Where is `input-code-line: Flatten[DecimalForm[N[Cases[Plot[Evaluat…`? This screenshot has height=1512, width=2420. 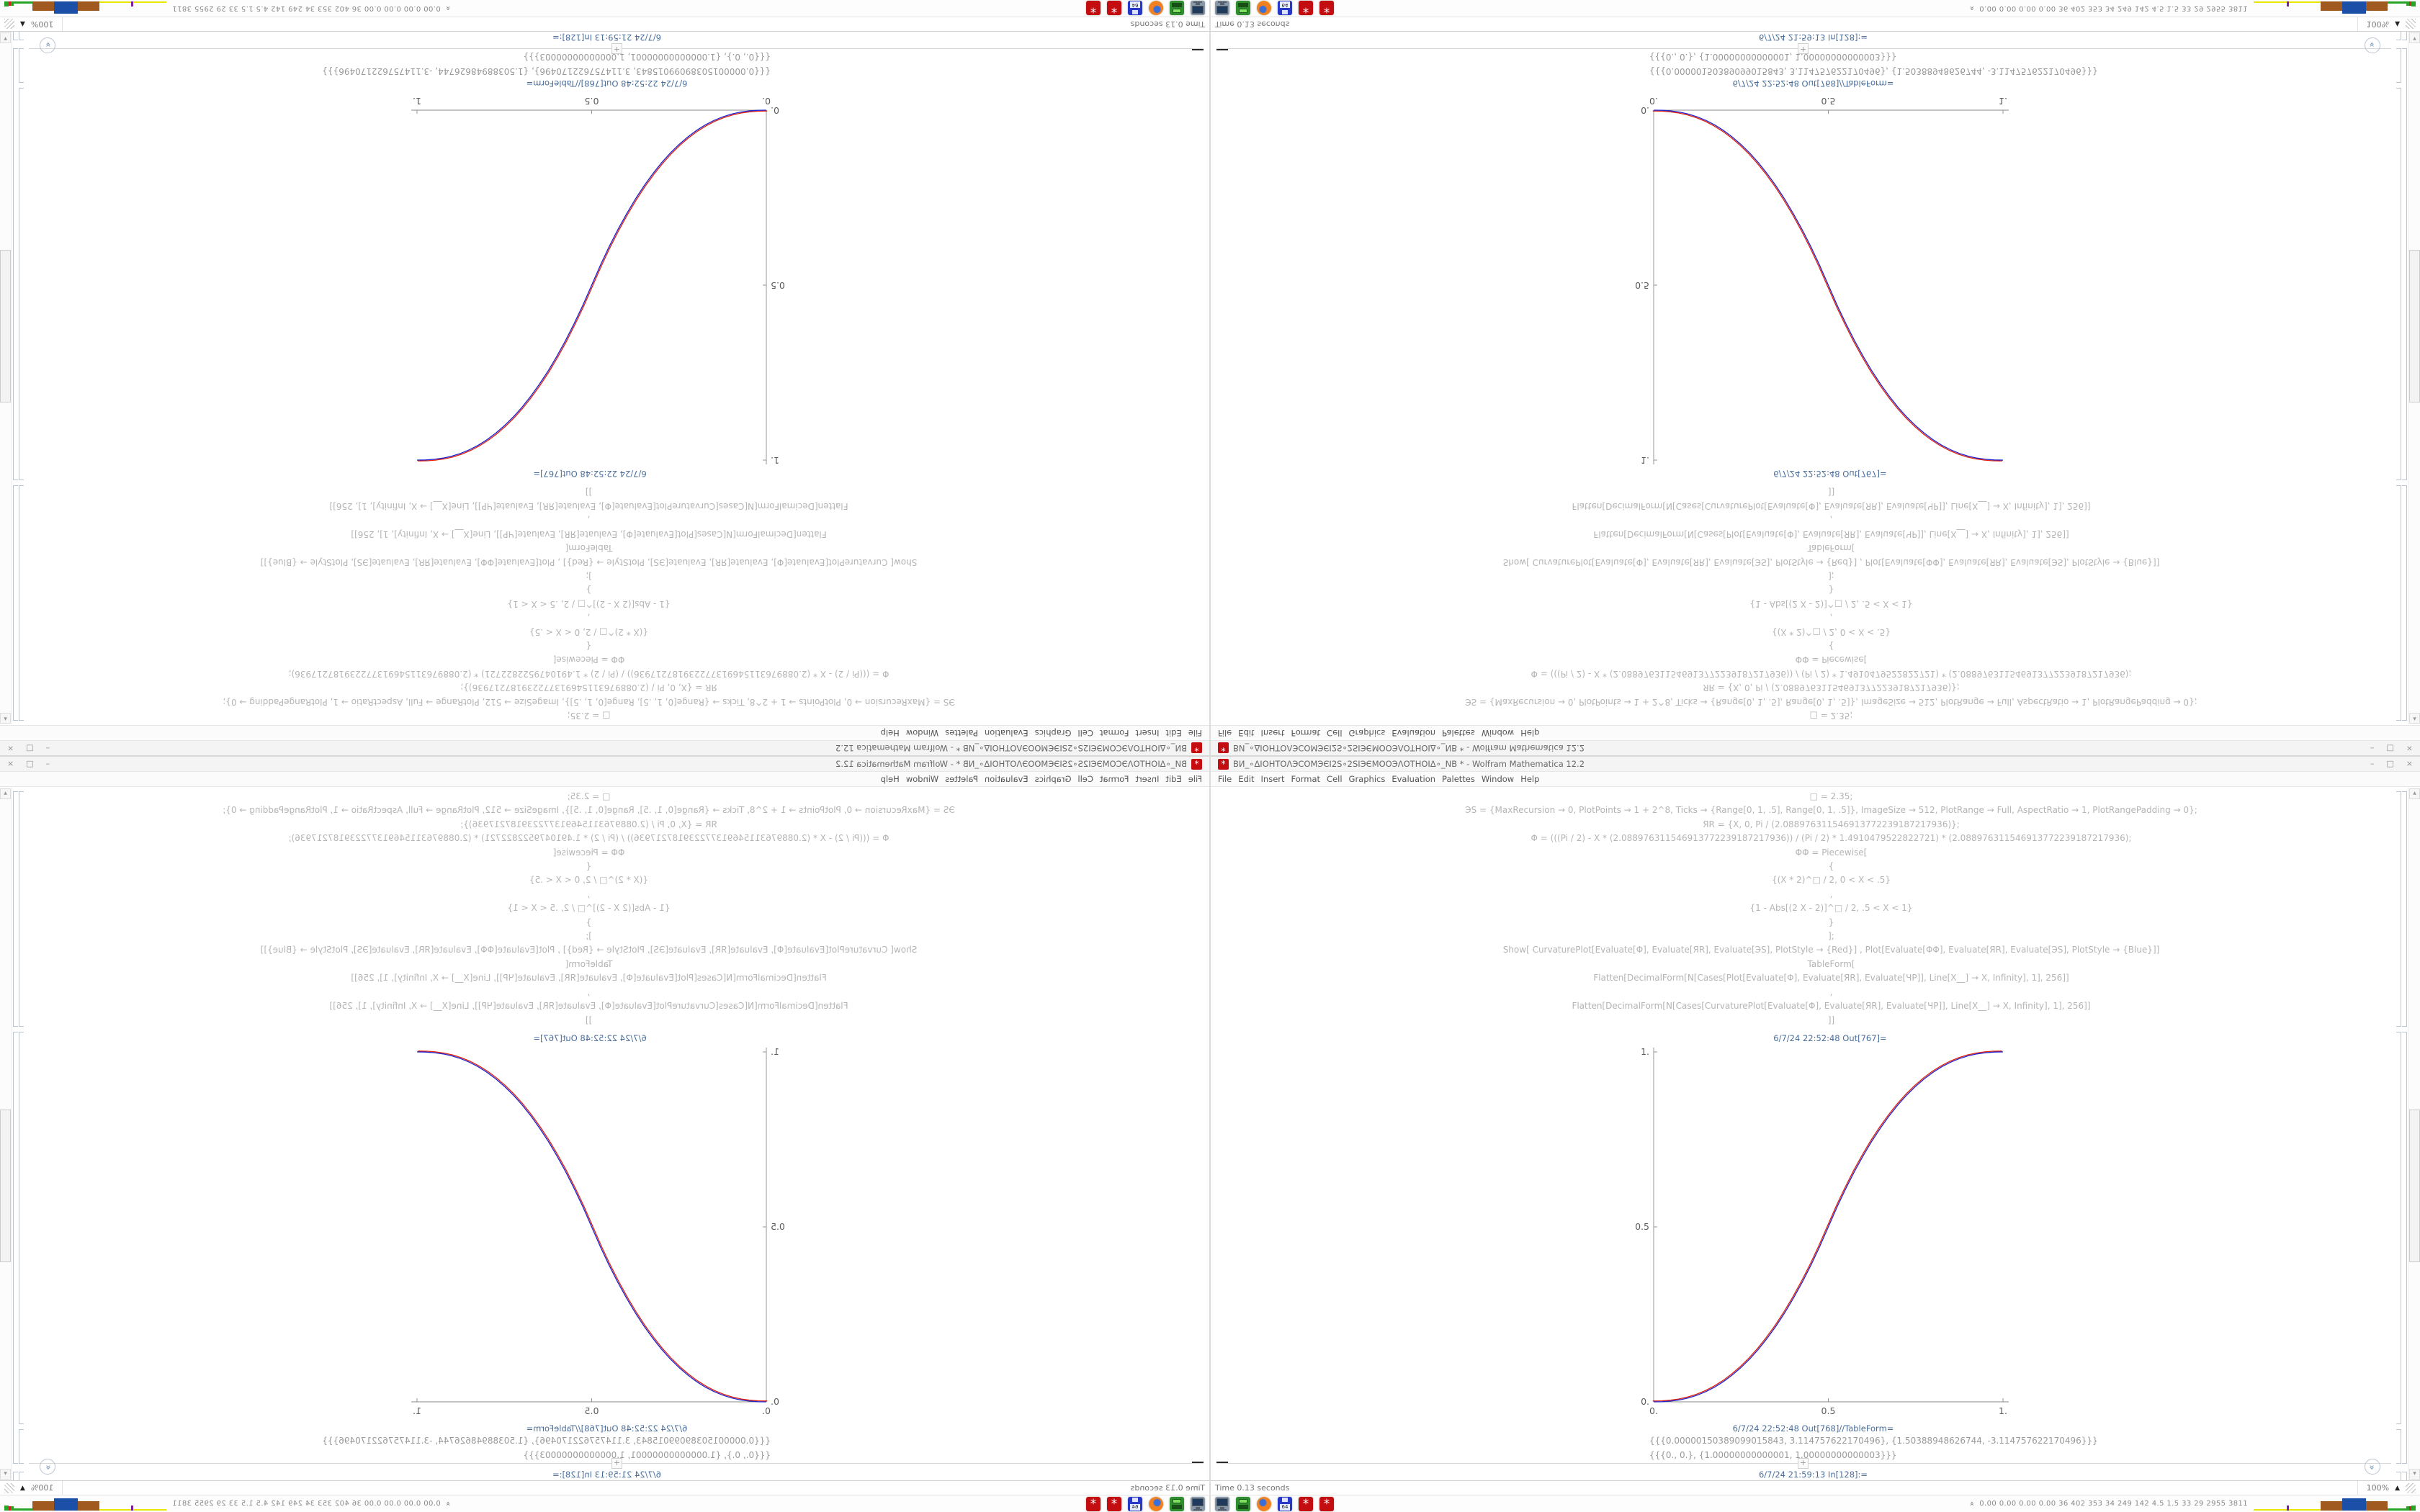
input-code-line: Flatten[DecimalForm[N[Cases[Plot[Evaluat… is located at coordinates (589, 533).